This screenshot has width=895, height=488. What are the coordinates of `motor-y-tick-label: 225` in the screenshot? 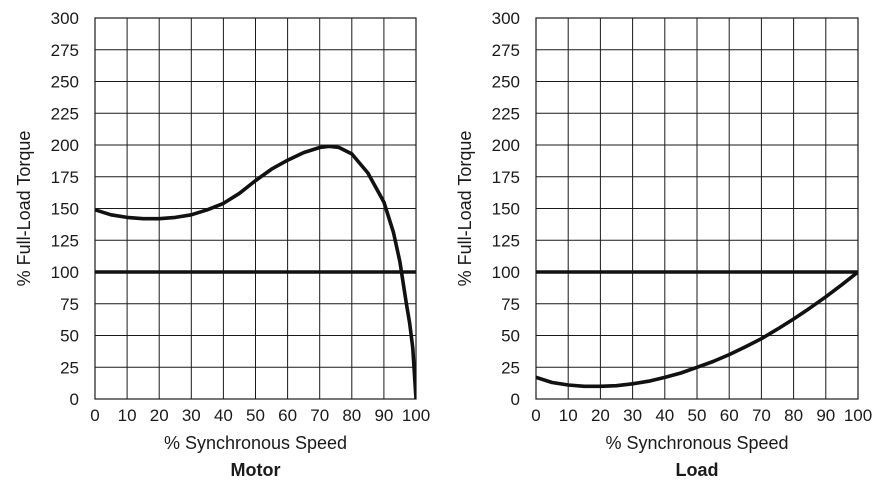 It's located at (65, 113).